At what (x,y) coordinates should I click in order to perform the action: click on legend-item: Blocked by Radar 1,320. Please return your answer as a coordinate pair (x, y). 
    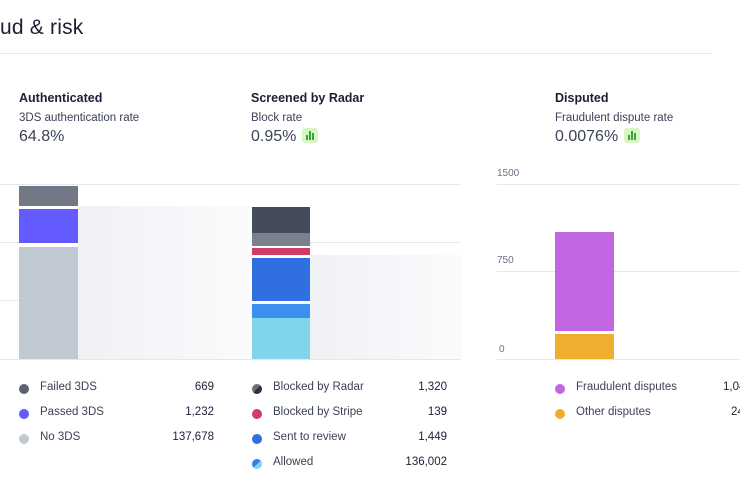
    Looking at the image, I should click on (349, 389).